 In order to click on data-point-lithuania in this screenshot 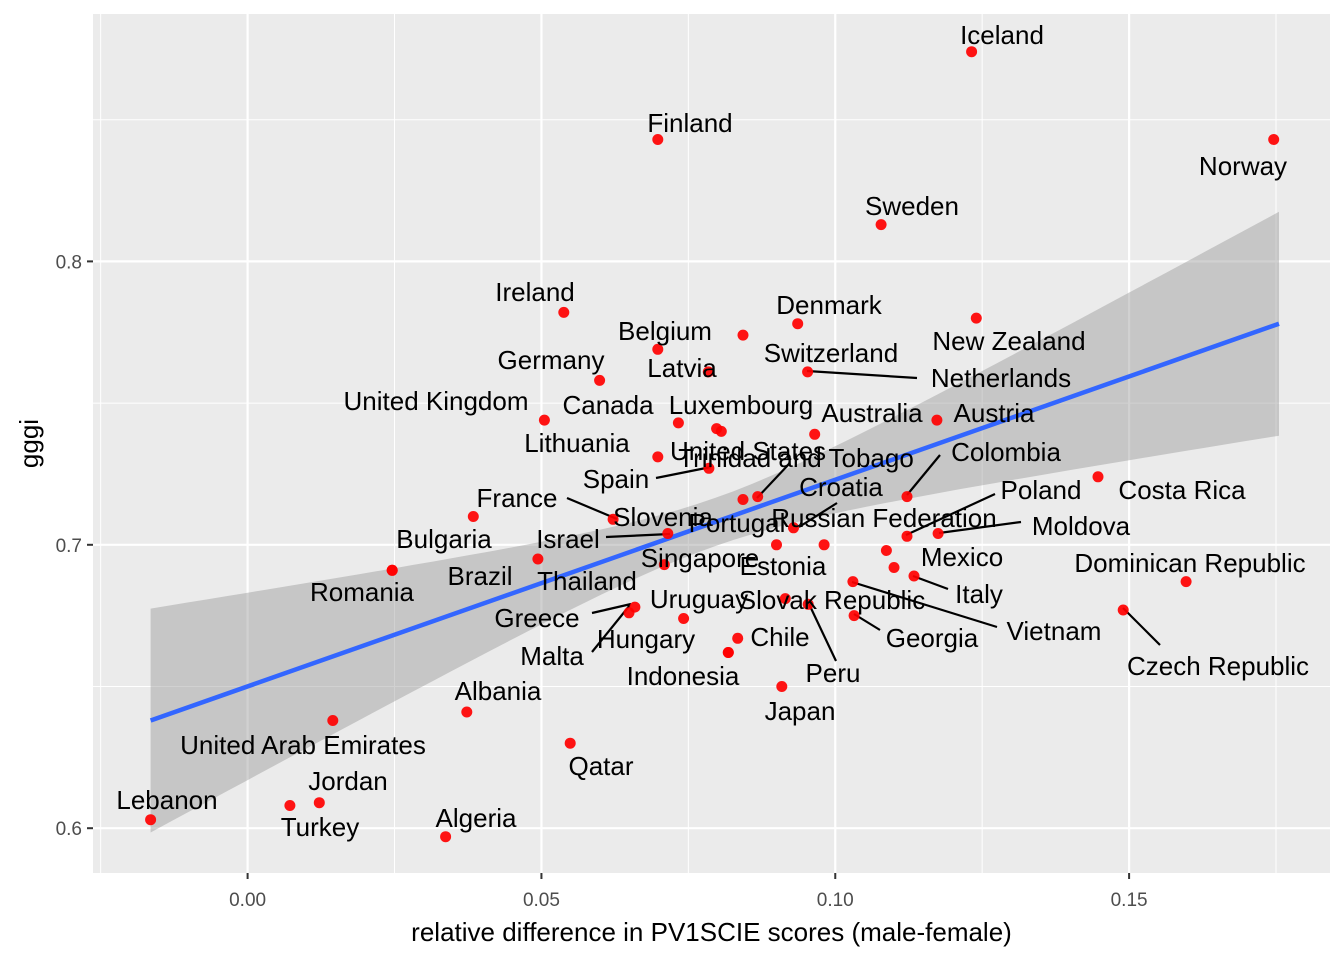, I will do `click(658, 457)`.